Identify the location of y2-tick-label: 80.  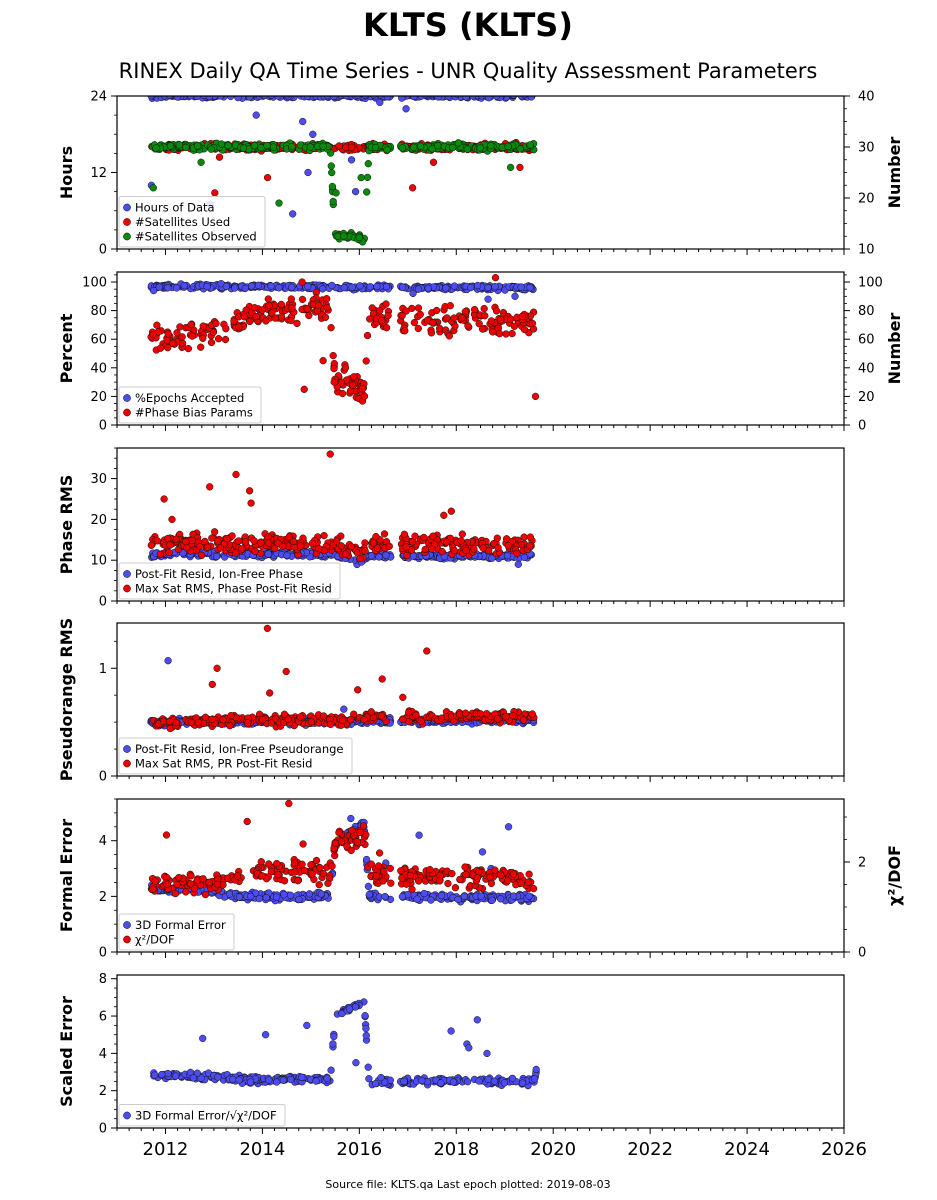
(866, 311).